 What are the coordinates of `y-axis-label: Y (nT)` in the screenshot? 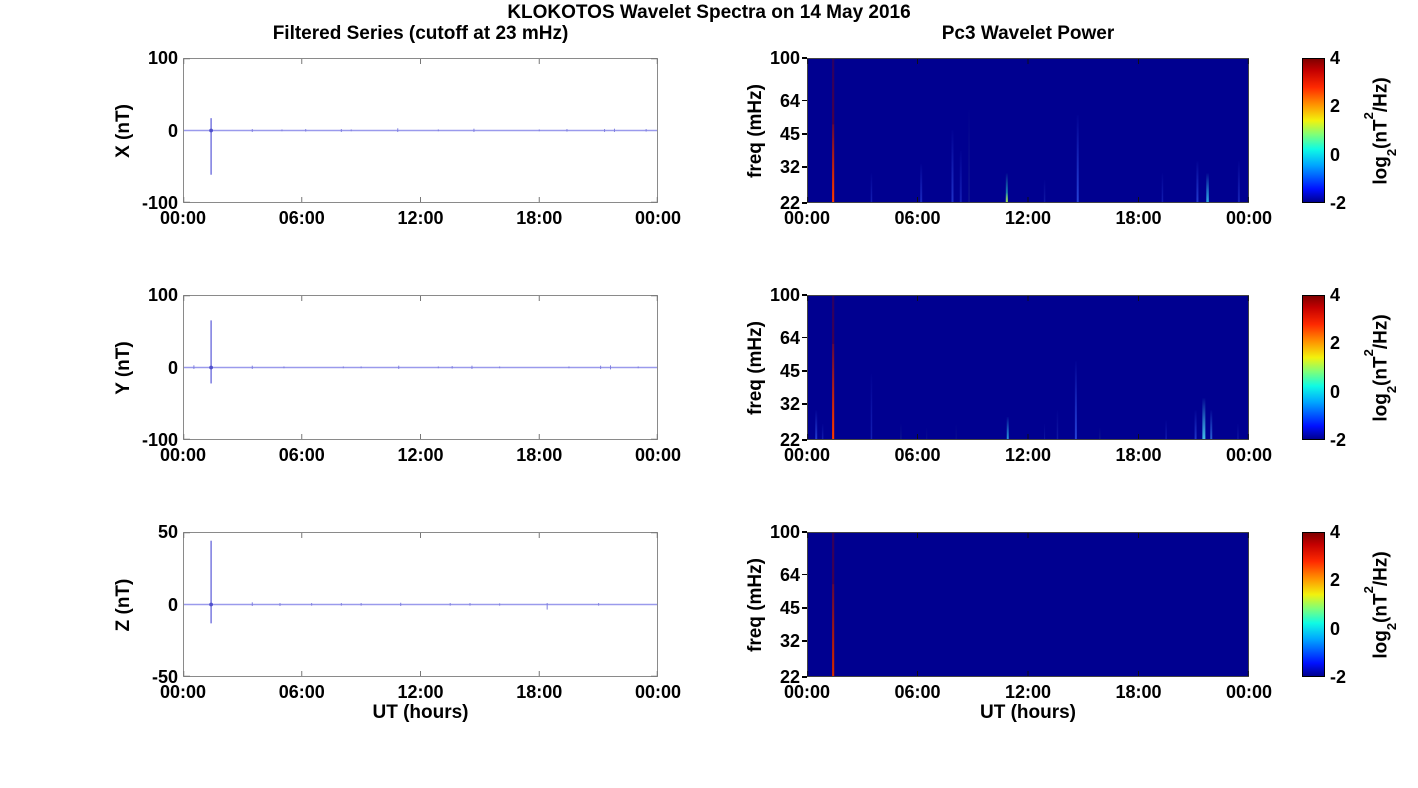 It's located at (123, 367).